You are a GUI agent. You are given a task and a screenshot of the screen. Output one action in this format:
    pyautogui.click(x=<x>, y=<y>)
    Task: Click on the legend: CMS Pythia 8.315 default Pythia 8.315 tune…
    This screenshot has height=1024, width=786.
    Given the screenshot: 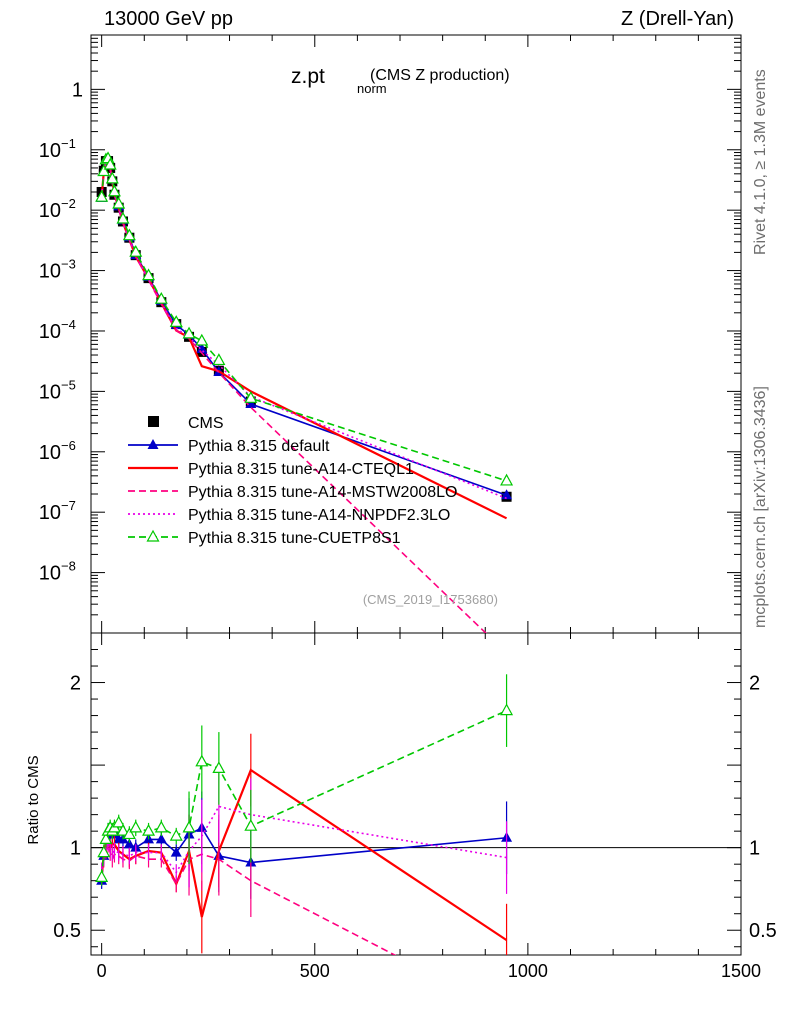 What is the action you would take?
    pyautogui.click(x=292, y=481)
    